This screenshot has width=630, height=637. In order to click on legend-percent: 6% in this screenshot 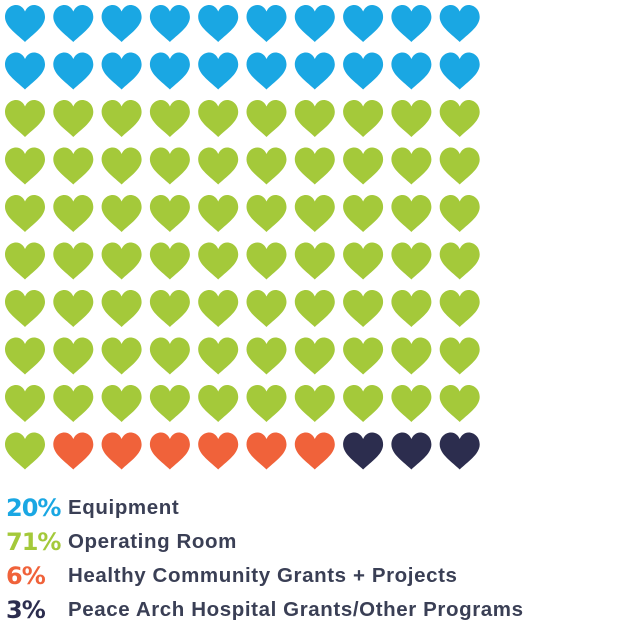, I will do `click(26, 576)`.